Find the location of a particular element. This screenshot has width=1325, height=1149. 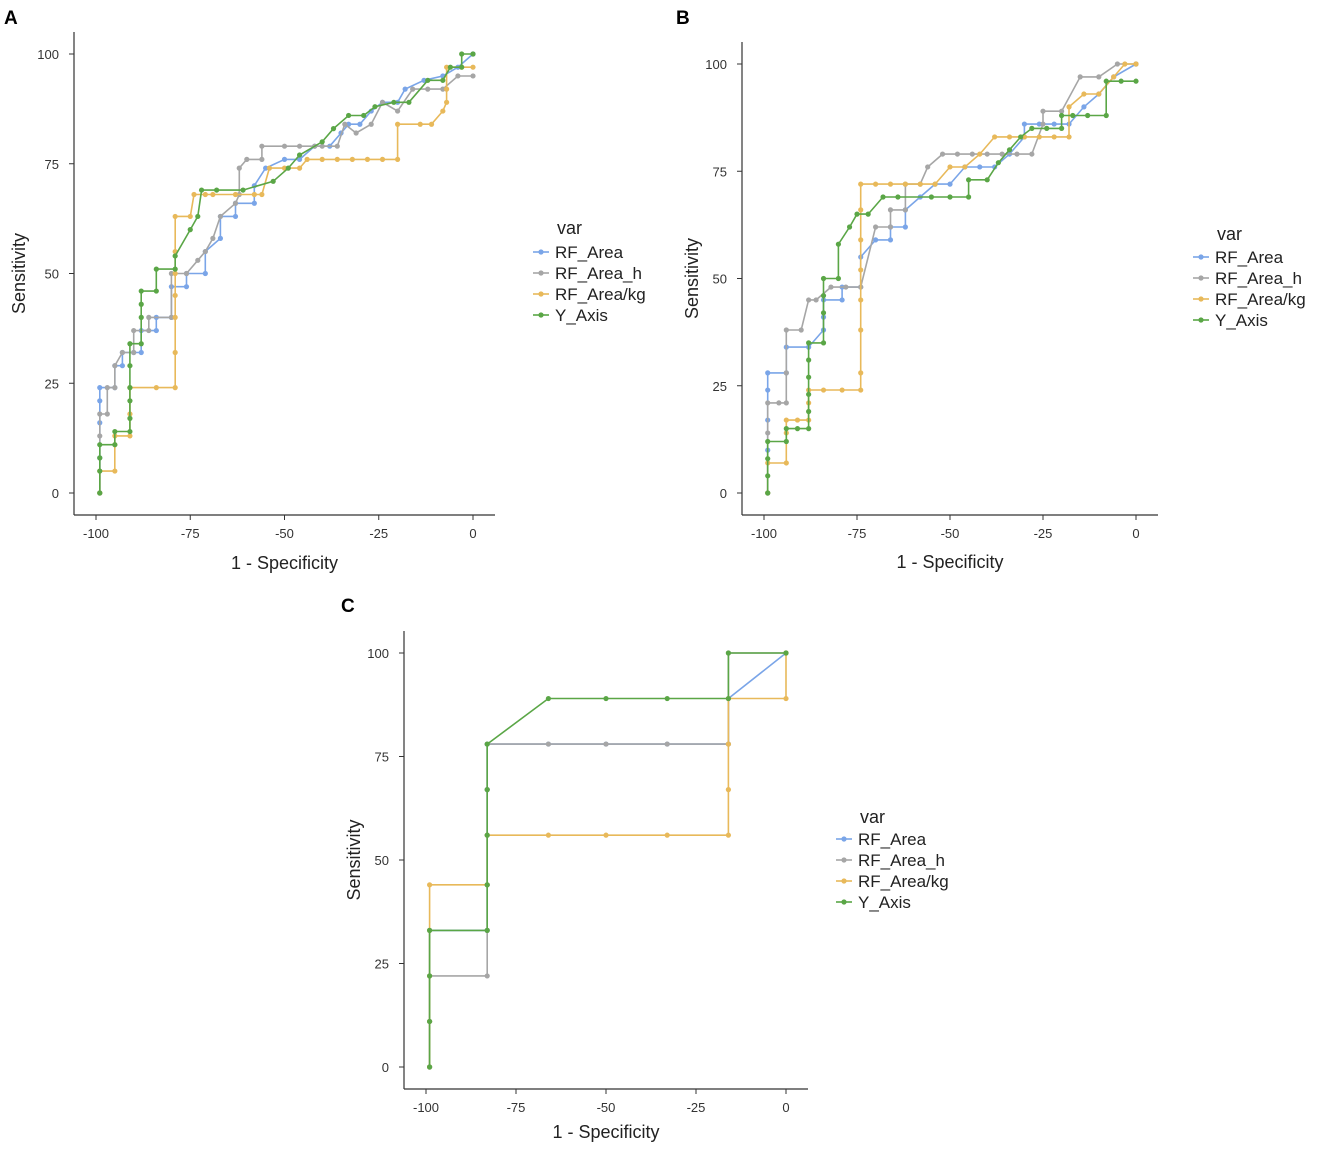

panel-b-x-axis-title: 1 - Specificity is located at coordinates (949, 562).